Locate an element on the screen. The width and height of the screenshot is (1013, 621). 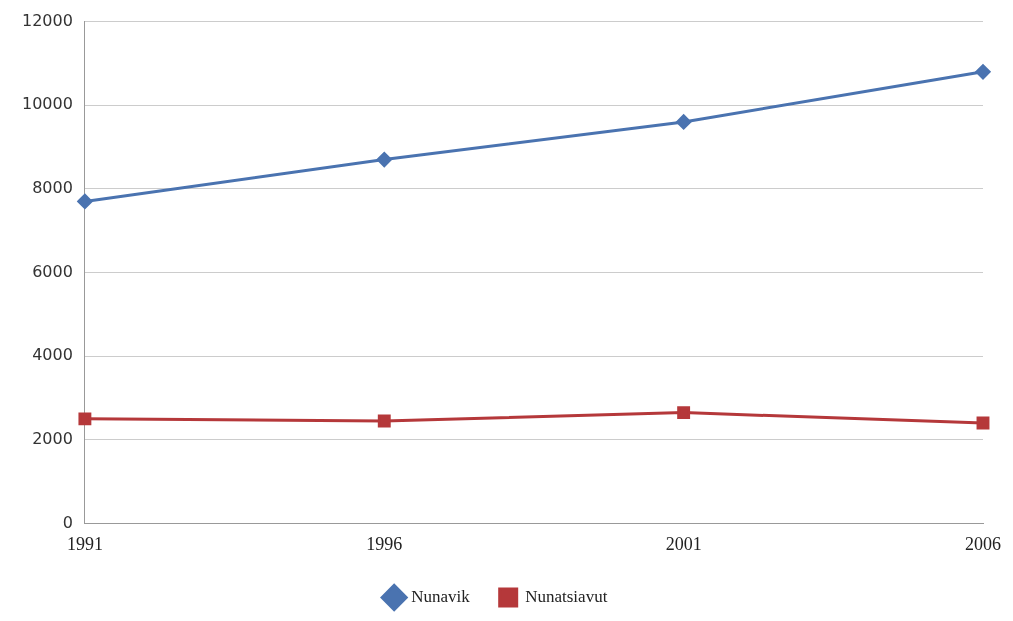
legend-label: Nunatsiavut is located at coordinates (566, 596).